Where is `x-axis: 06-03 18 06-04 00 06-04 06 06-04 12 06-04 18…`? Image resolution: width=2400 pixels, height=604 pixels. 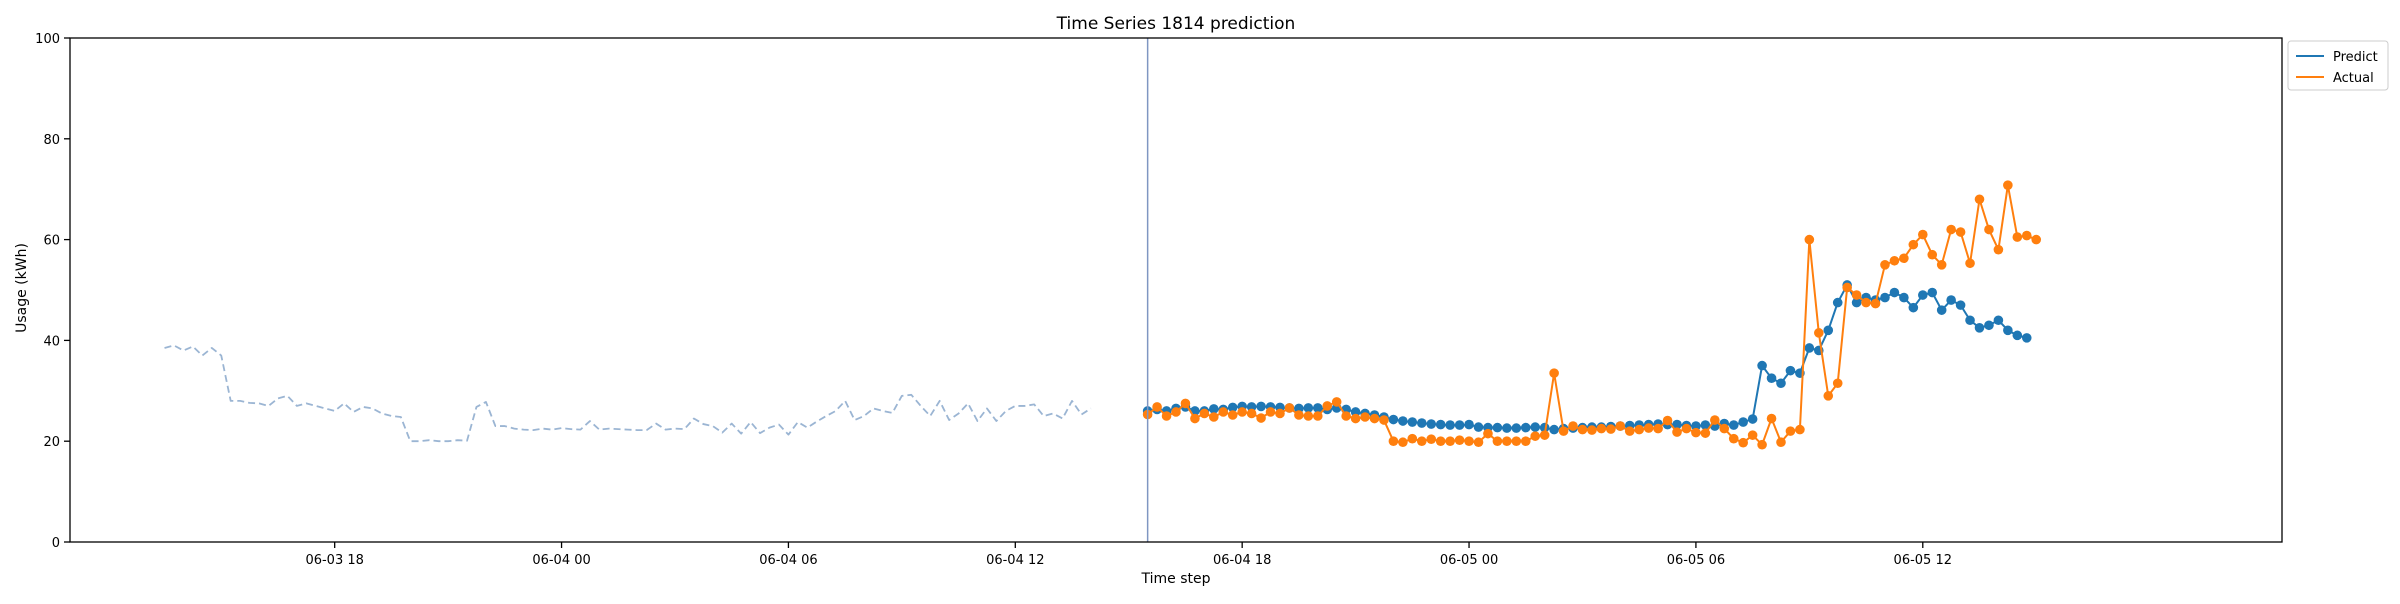 x-axis: 06-03 18 06-04 00 06-04 06 06-04 12 06-04 18… is located at coordinates (1128, 555).